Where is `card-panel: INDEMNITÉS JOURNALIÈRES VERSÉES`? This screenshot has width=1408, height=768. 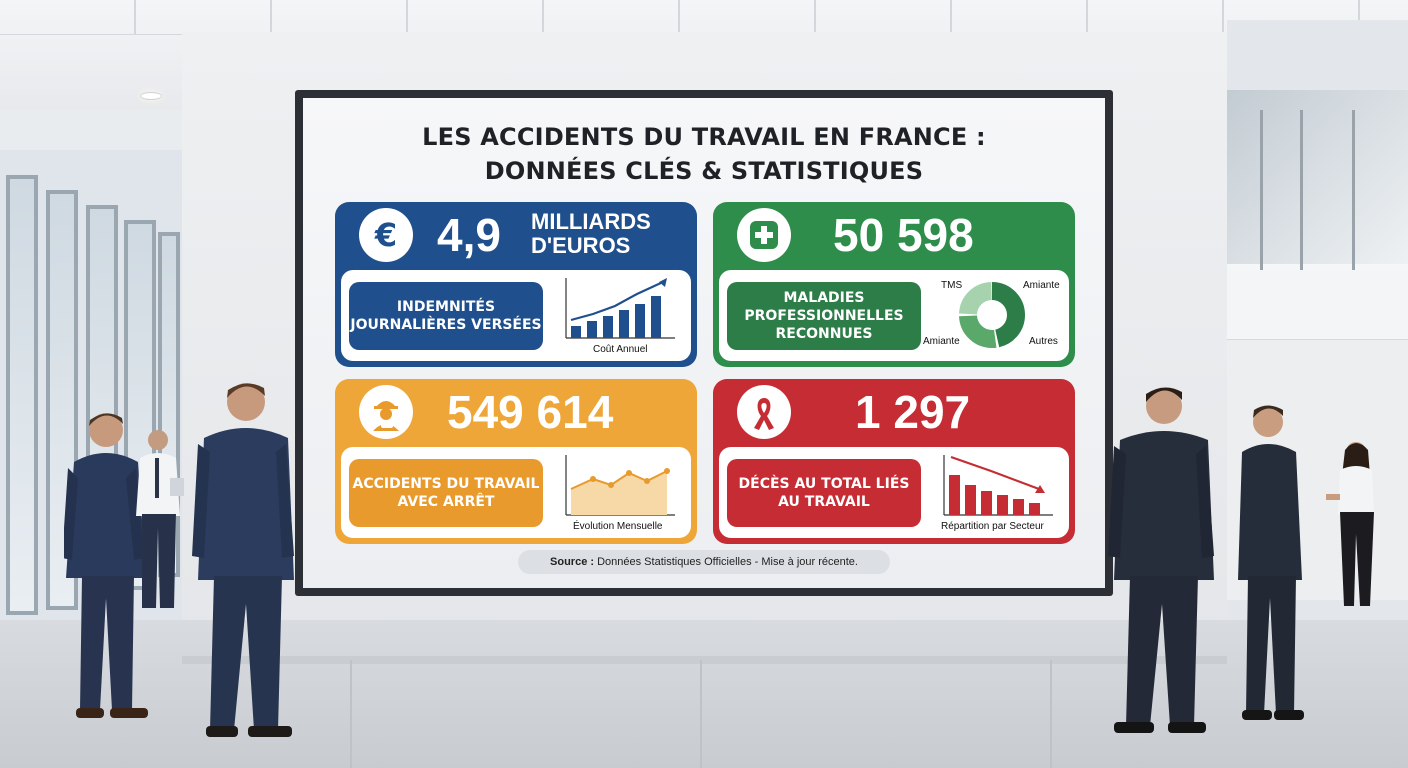
card-panel: INDEMNITÉS JOURNALIÈRES VERSÉES is located at coordinates (516, 315).